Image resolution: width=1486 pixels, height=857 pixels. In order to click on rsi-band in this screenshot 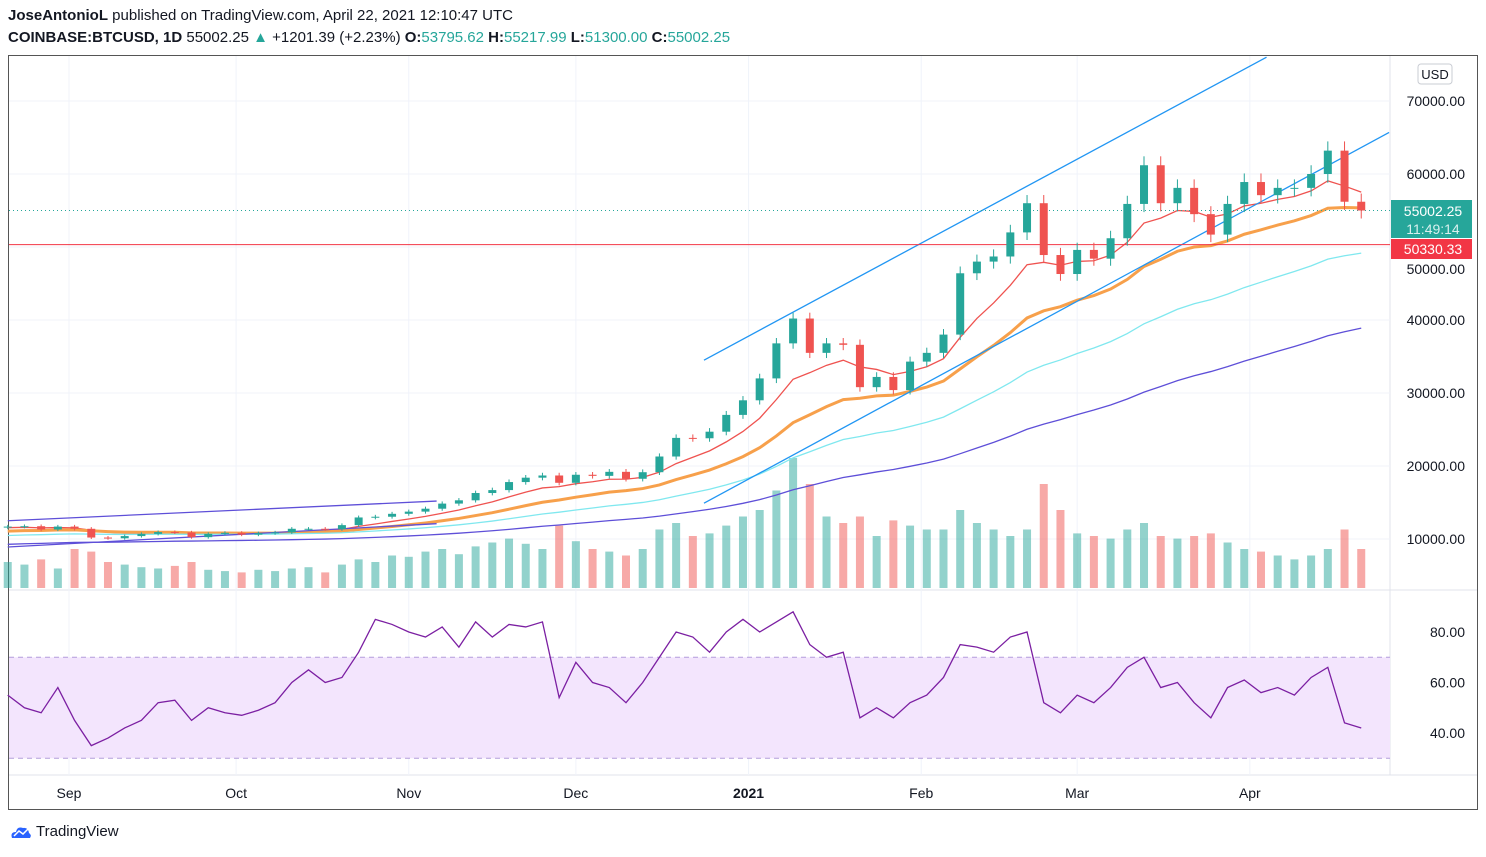, I will do `click(699, 708)`.